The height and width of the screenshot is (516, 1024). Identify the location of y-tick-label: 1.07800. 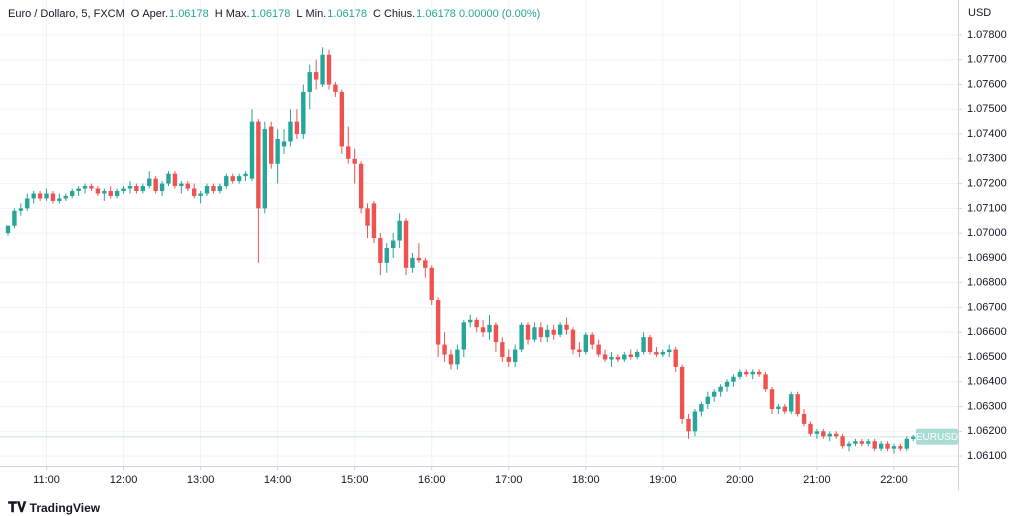
(987, 35).